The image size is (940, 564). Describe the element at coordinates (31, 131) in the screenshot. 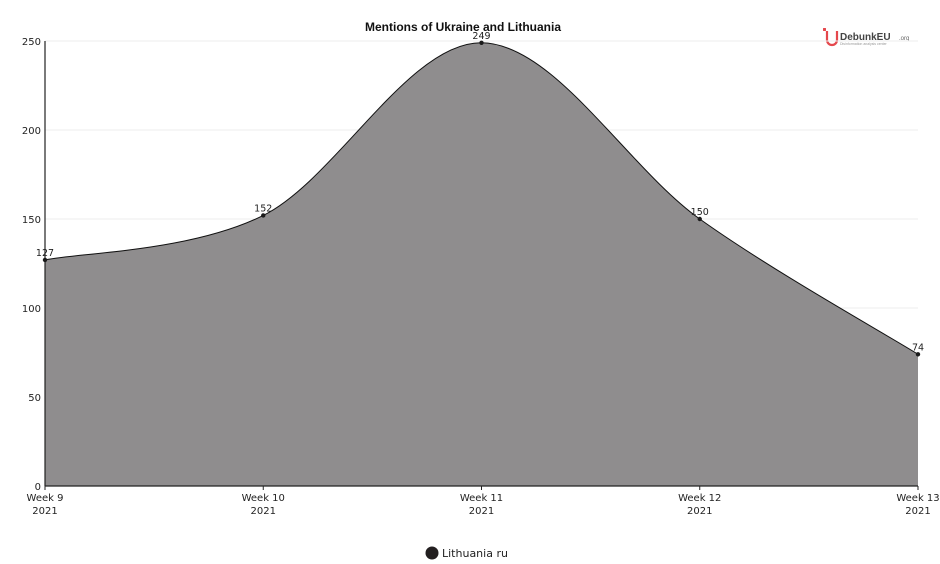

I see `y-tick-label: 200` at that location.